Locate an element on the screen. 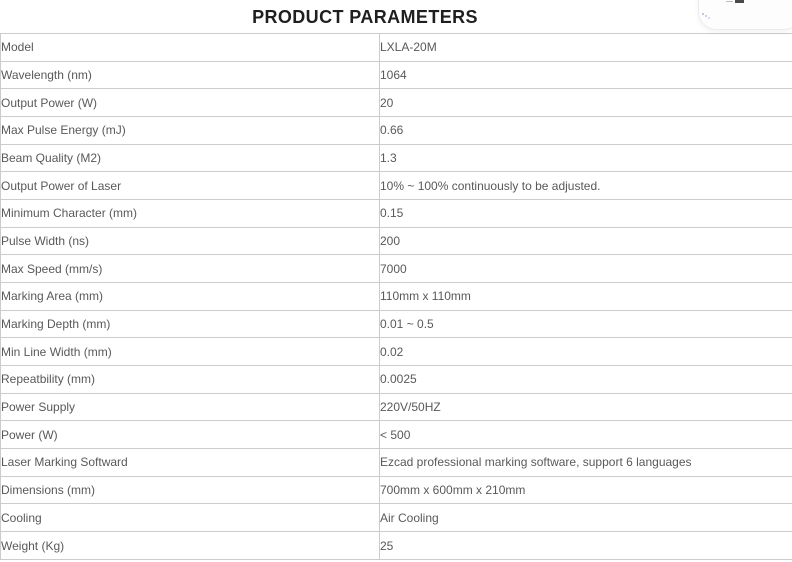 Image resolution: width=792 pixels, height=562 pixels. parameter-value-cell: 0.01 ~ 0.5 is located at coordinates (585, 324).